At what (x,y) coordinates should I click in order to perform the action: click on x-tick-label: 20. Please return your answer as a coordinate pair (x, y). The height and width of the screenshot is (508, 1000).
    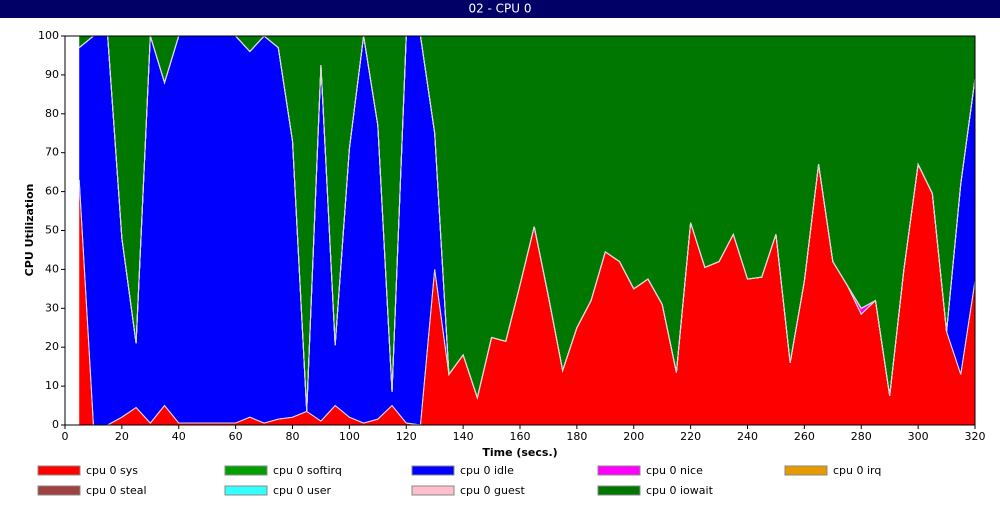
    Looking at the image, I should click on (122, 436).